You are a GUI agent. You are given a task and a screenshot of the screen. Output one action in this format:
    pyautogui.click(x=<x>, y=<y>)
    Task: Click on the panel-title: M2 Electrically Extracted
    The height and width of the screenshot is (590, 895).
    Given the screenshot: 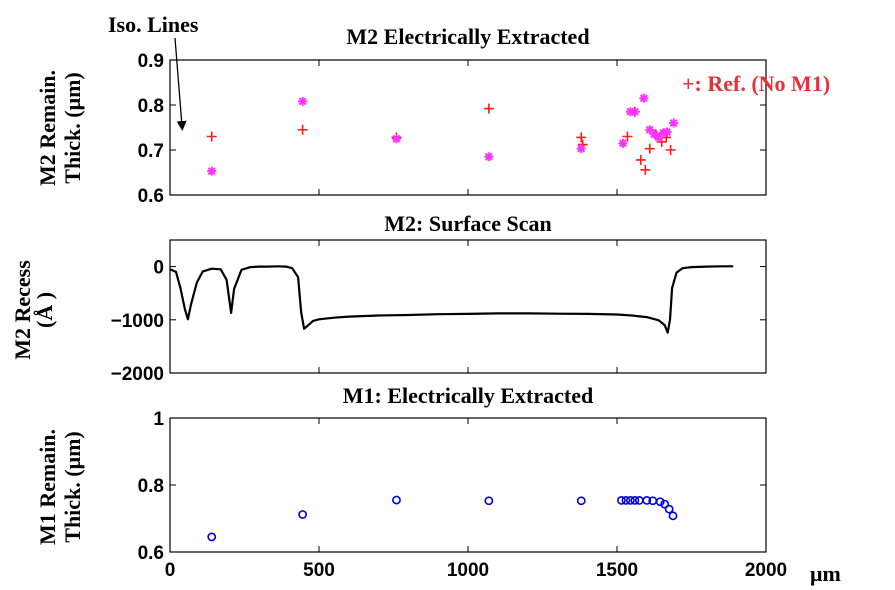 What is the action you would take?
    pyautogui.click(x=467, y=36)
    